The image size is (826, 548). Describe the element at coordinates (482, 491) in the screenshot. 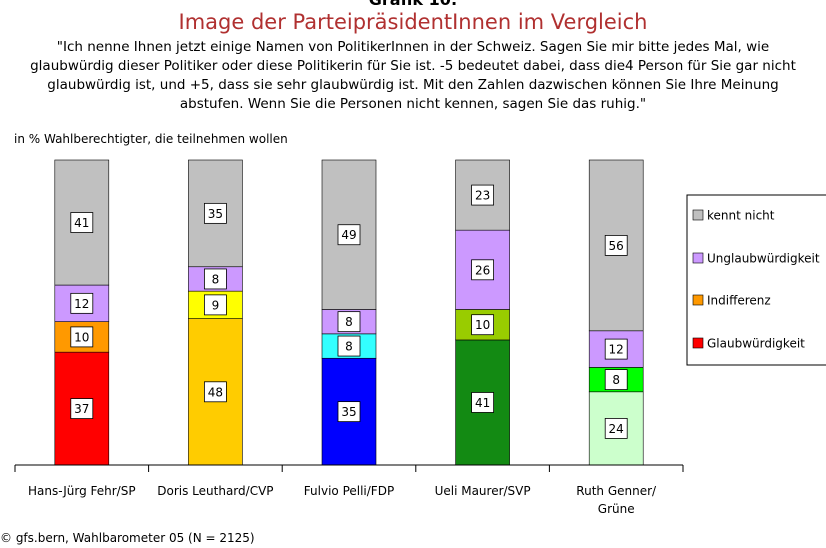

I see `x-tick-label: Ueli Maurer/SVP` at that location.